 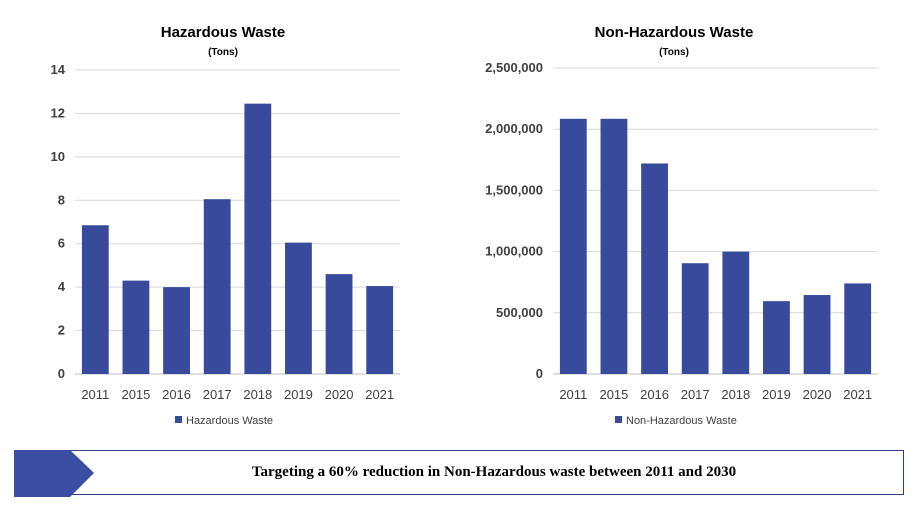 I want to click on haz-x-tick-label: 2018, so click(x=257, y=394).